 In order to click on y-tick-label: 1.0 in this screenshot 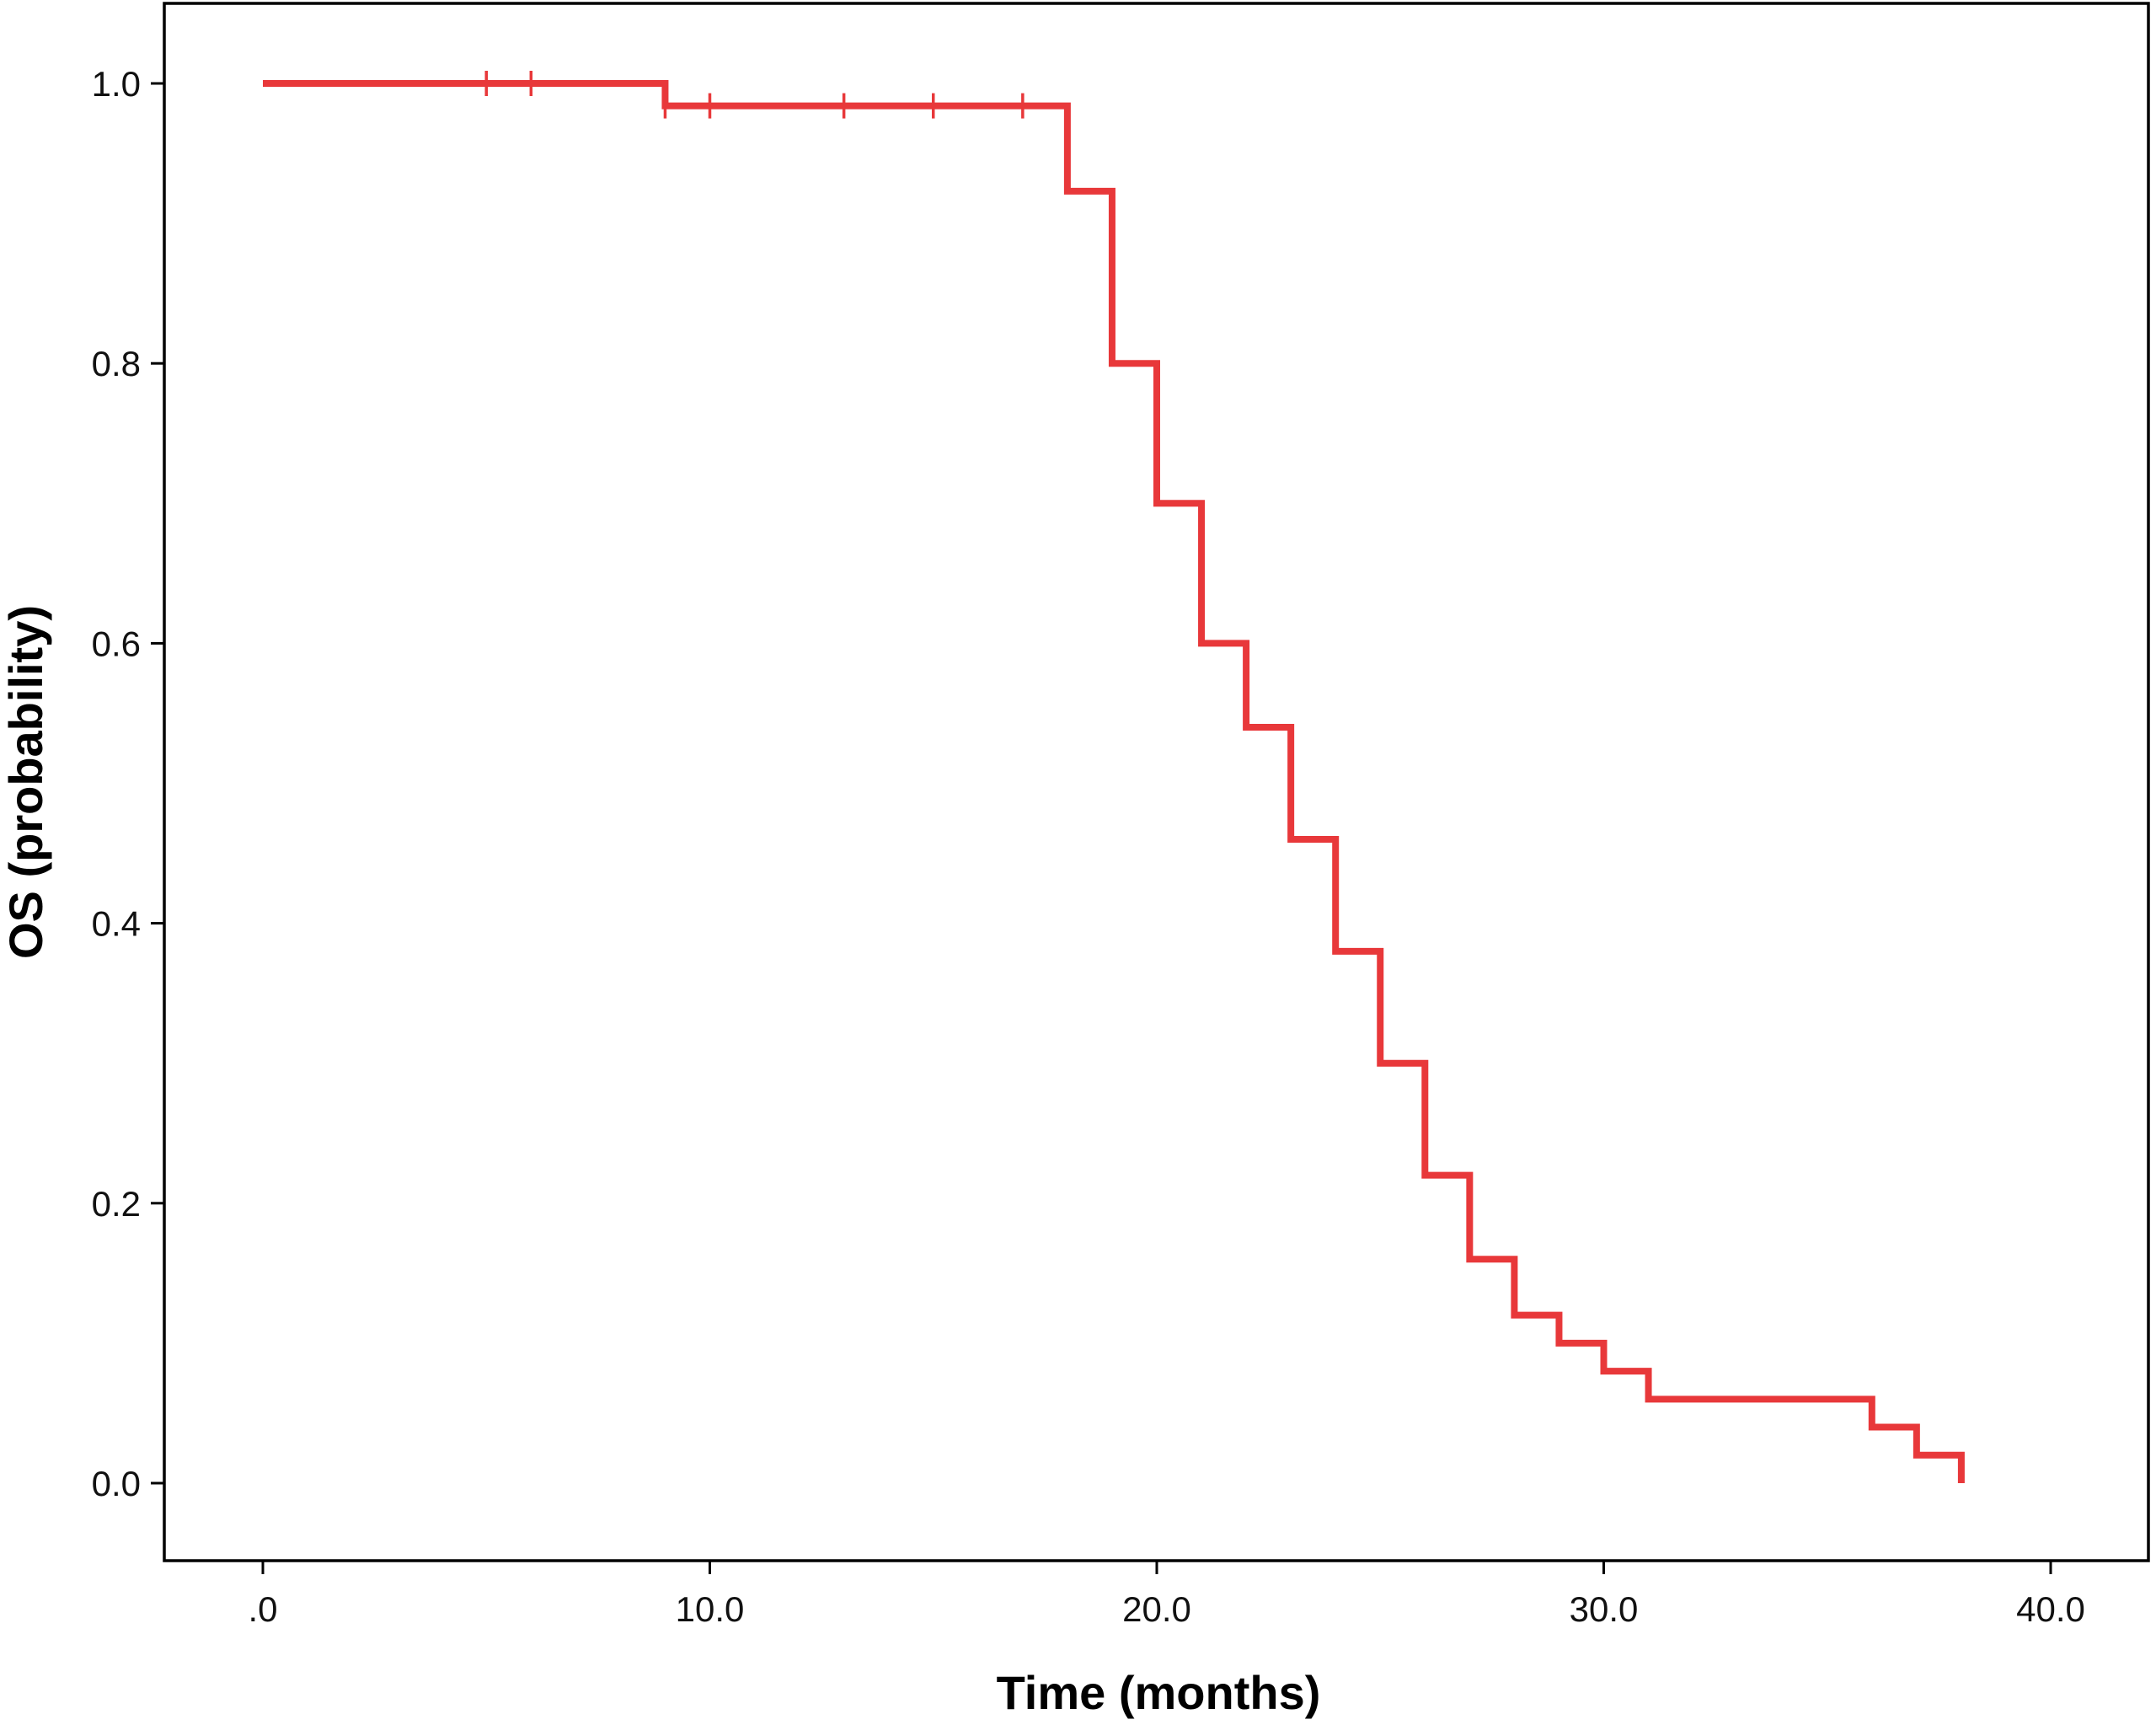, I will do `click(116, 84)`.